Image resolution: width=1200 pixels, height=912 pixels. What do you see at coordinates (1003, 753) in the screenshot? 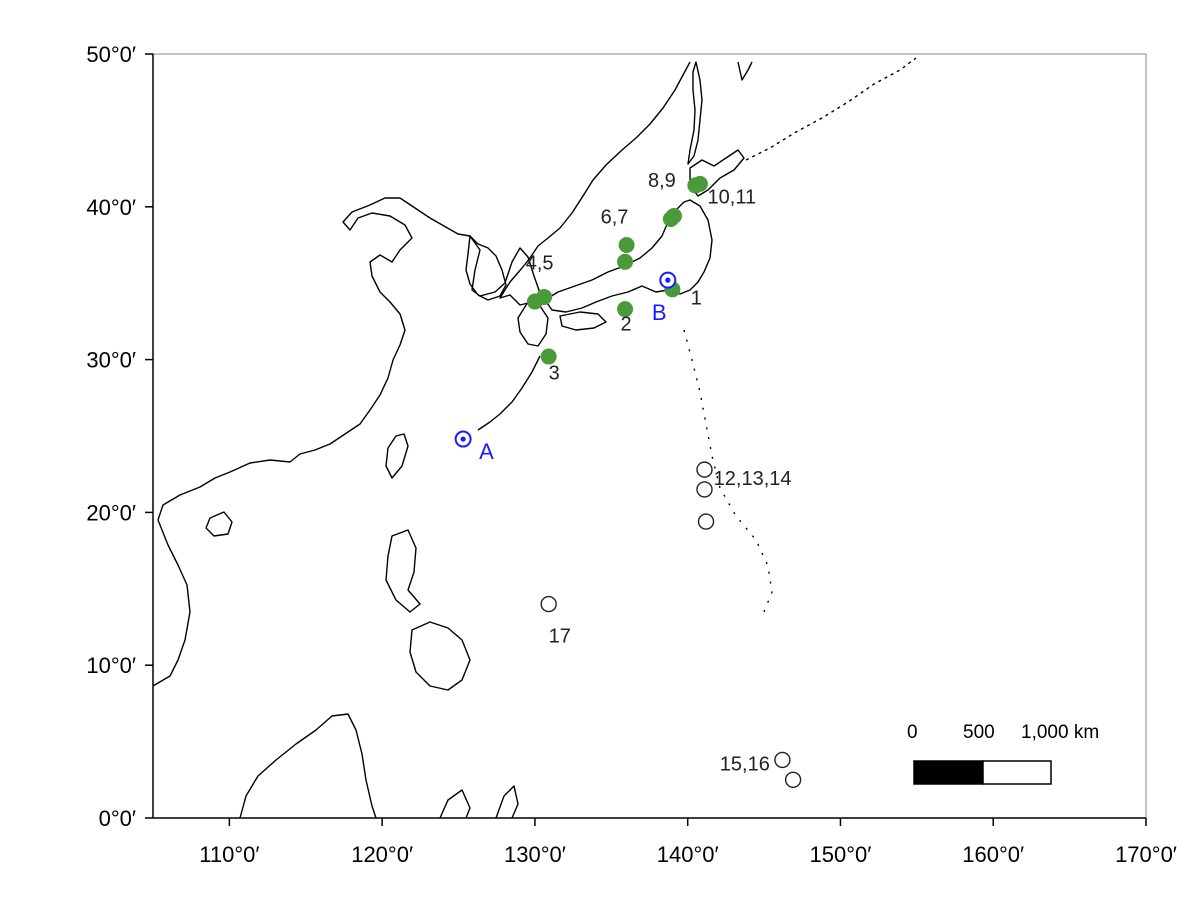
I see `scale-bar: 0 500 1,000 km` at bounding box center [1003, 753].